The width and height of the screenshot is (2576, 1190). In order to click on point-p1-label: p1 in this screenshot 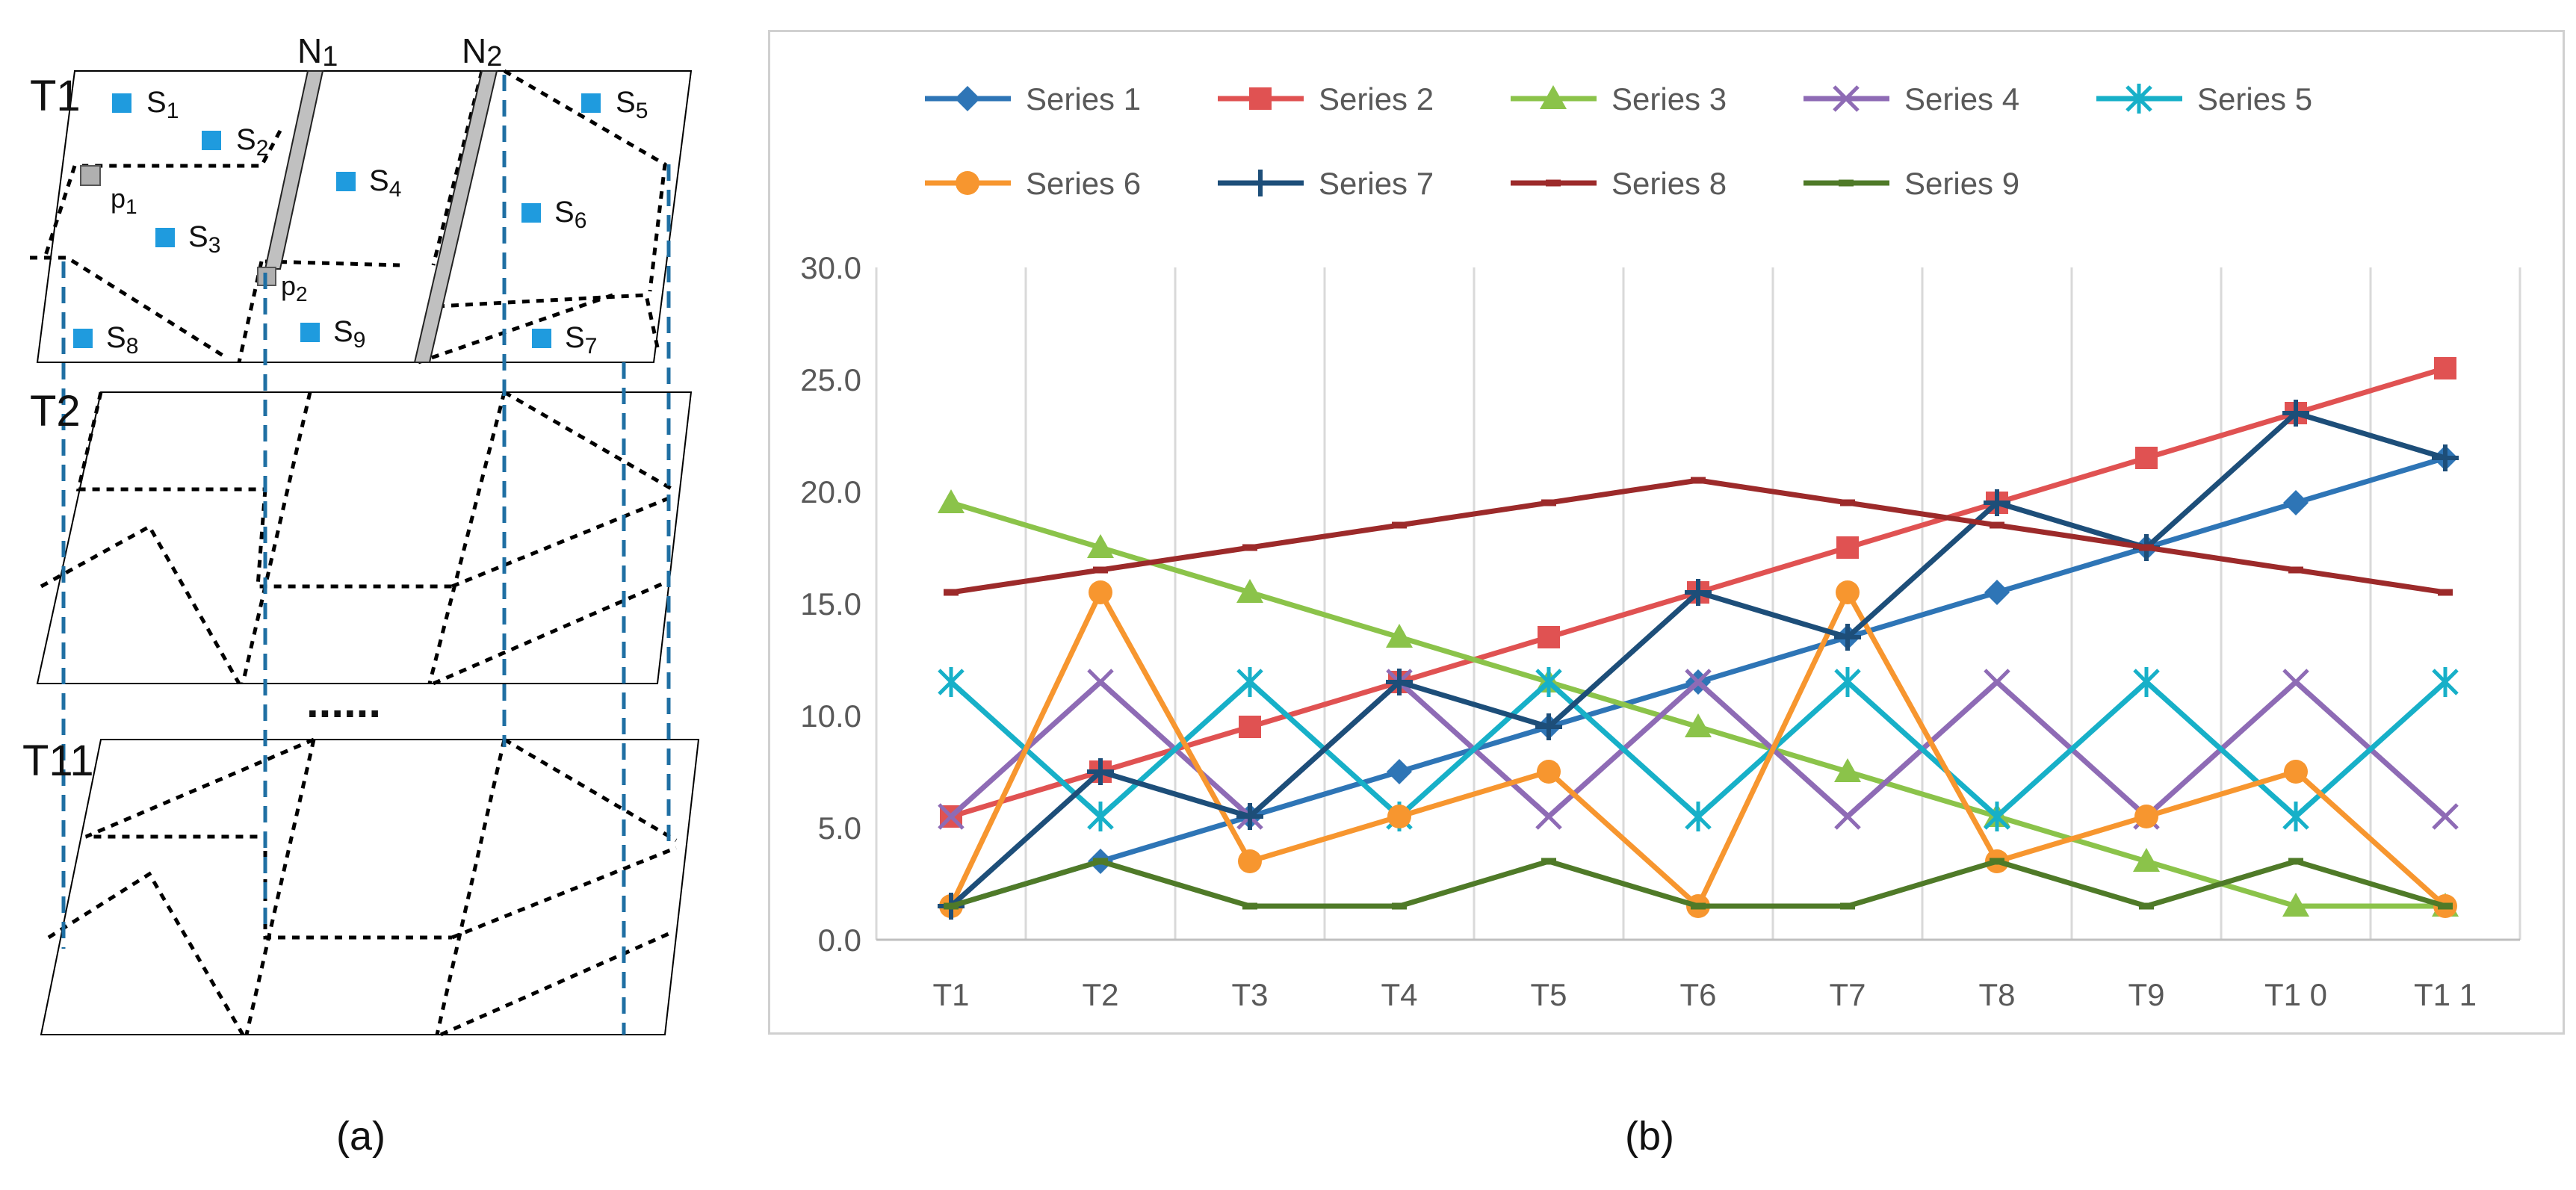, I will do `click(124, 200)`.